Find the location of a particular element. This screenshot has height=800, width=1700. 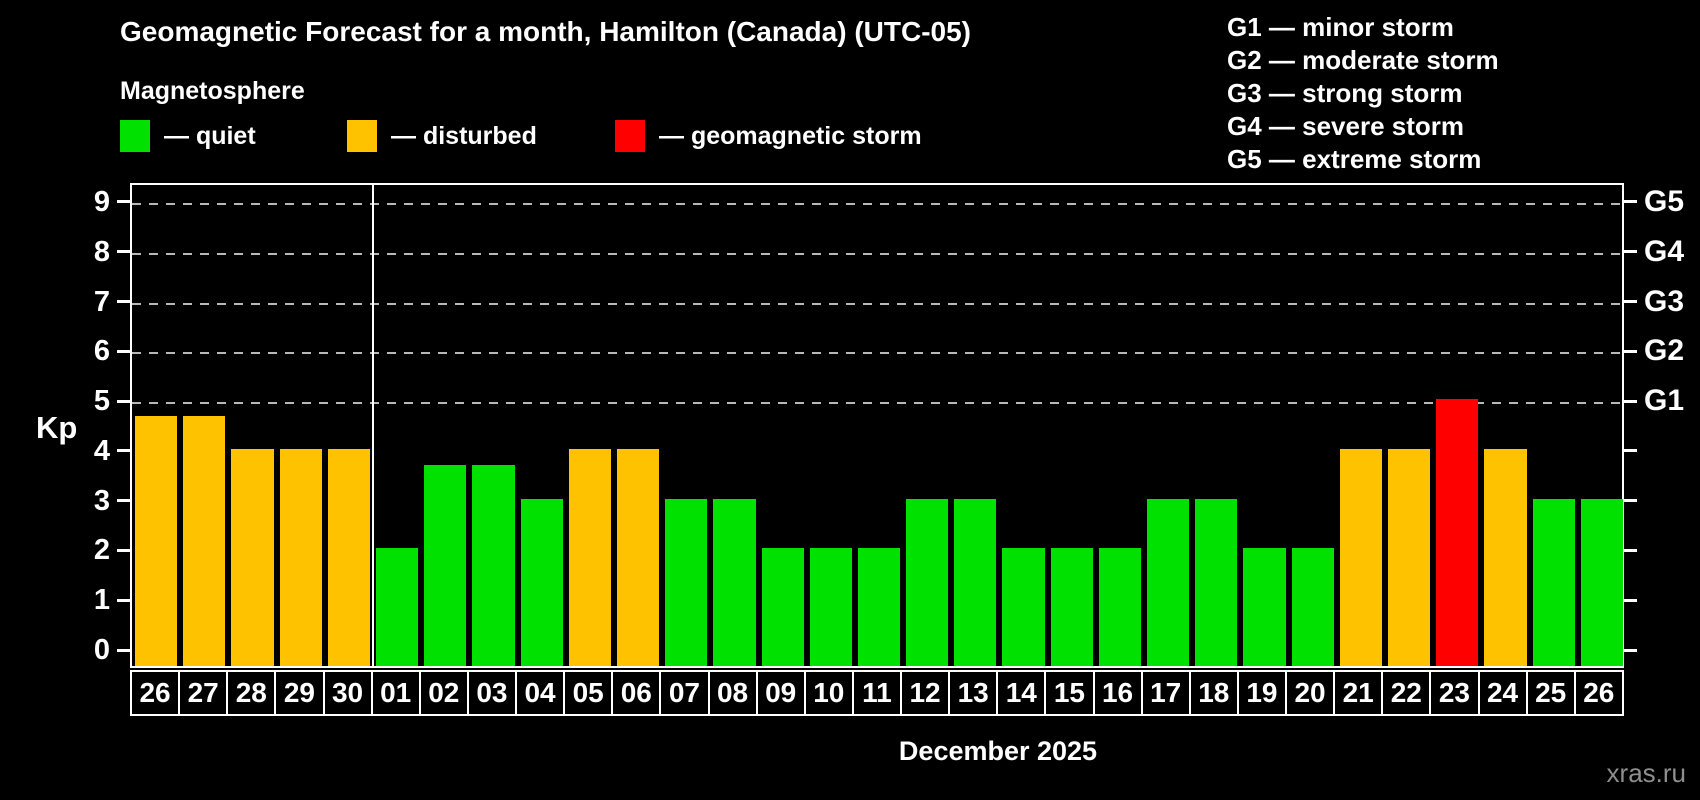

legend-item-disturbed: — disturbed is located at coordinates (442, 136).